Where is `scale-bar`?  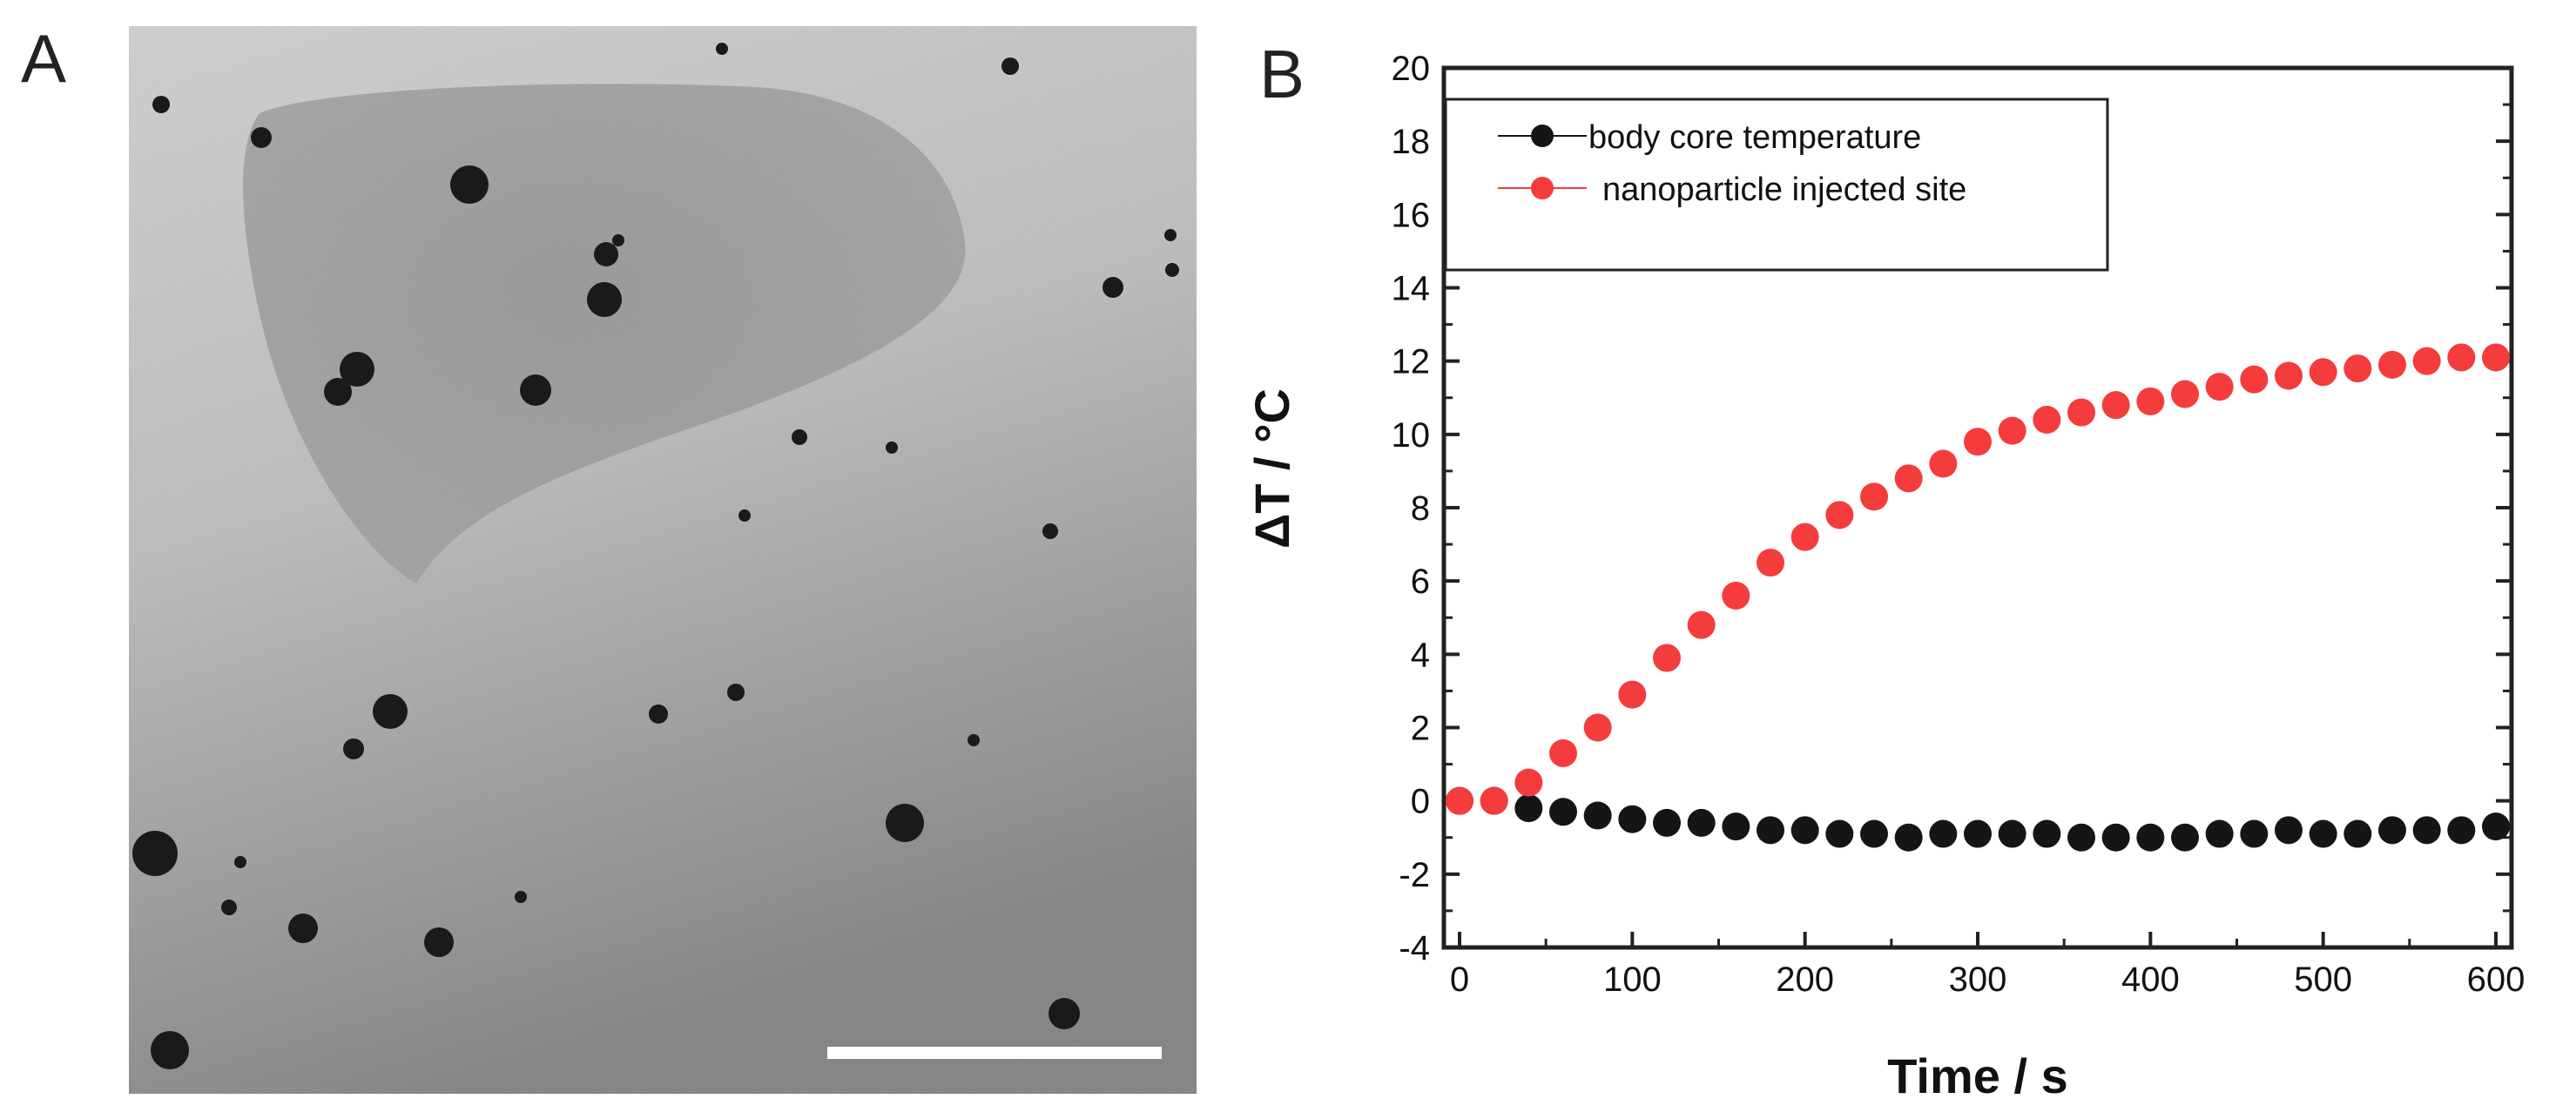
scale-bar is located at coordinates (994, 1053).